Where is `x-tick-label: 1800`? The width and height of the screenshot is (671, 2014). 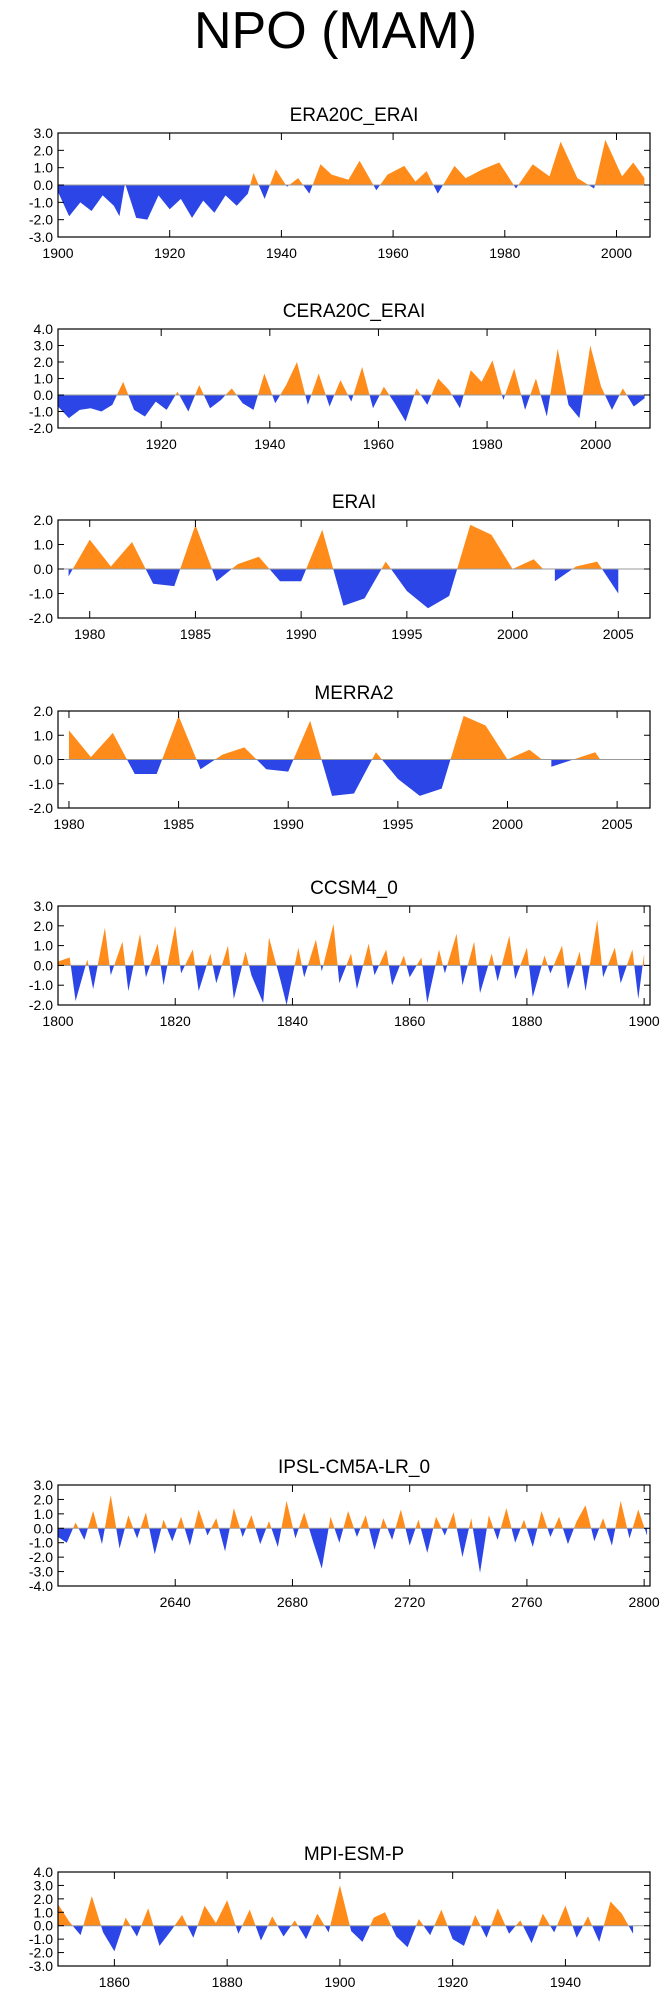
x-tick-label: 1800 is located at coordinates (57, 1021).